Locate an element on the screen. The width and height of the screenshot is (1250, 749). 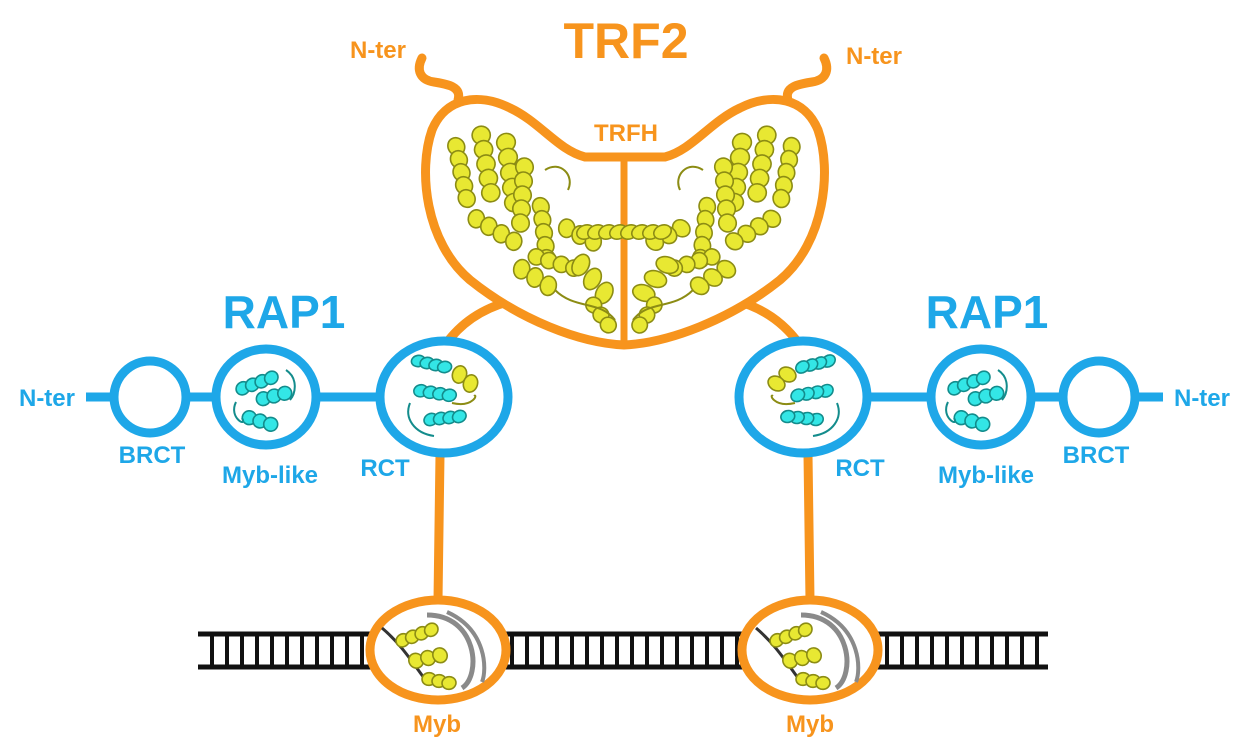
trf2-nter-right-label: N-ter is located at coordinates (874, 56).